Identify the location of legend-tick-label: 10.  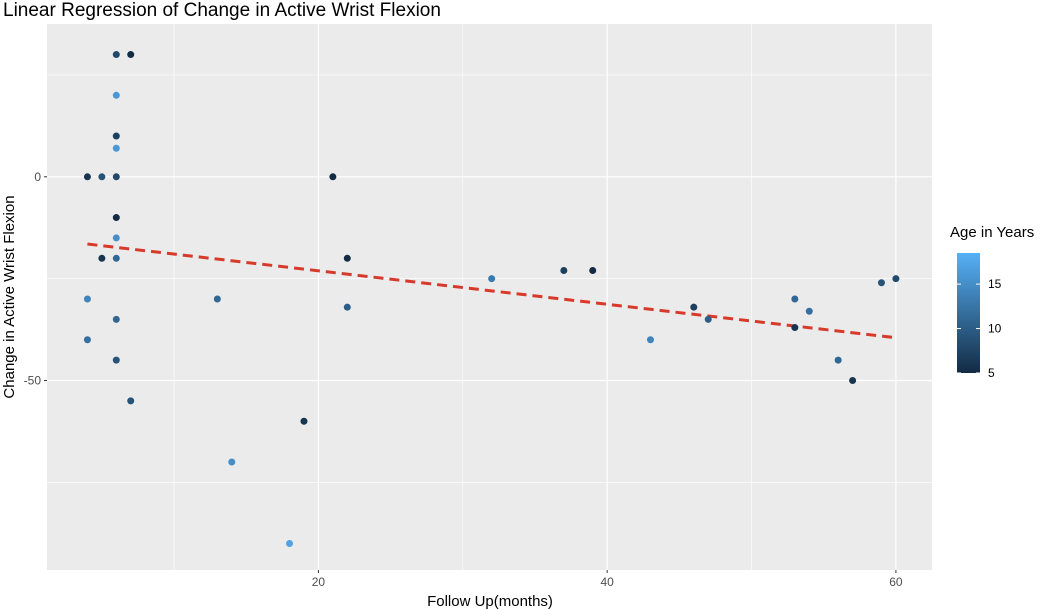
(995, 329).